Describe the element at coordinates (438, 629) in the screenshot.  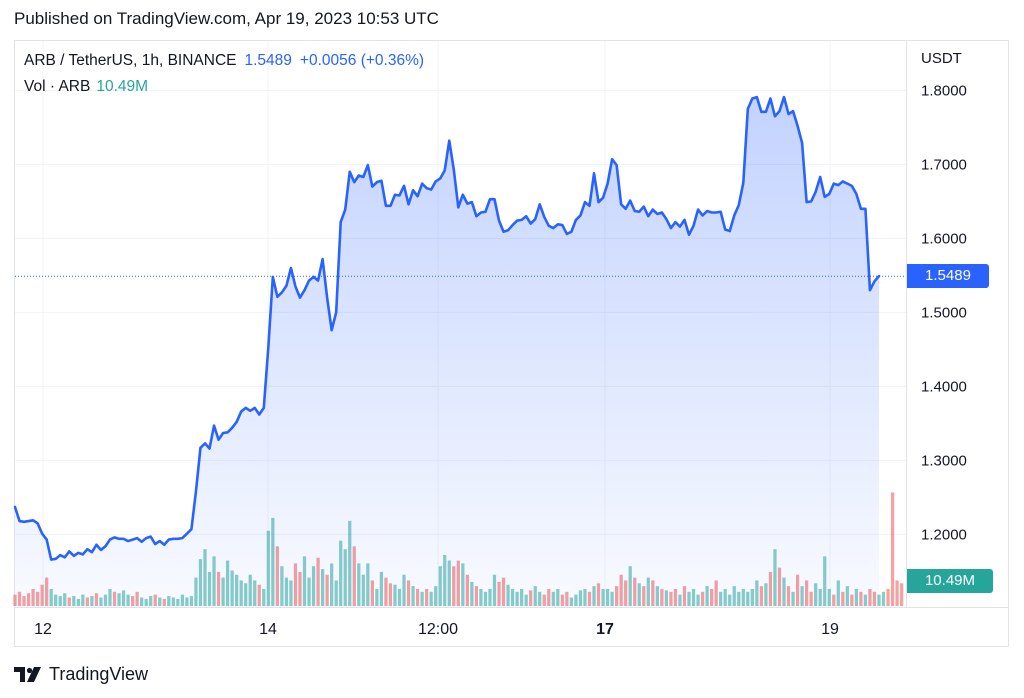
I see `x-tick-label: 12:00` at that location.